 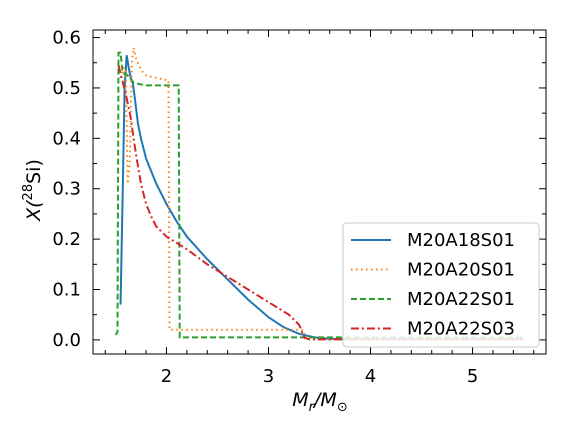 I want to click on y-tick-label: 0.6, so click(x=66, y=38).